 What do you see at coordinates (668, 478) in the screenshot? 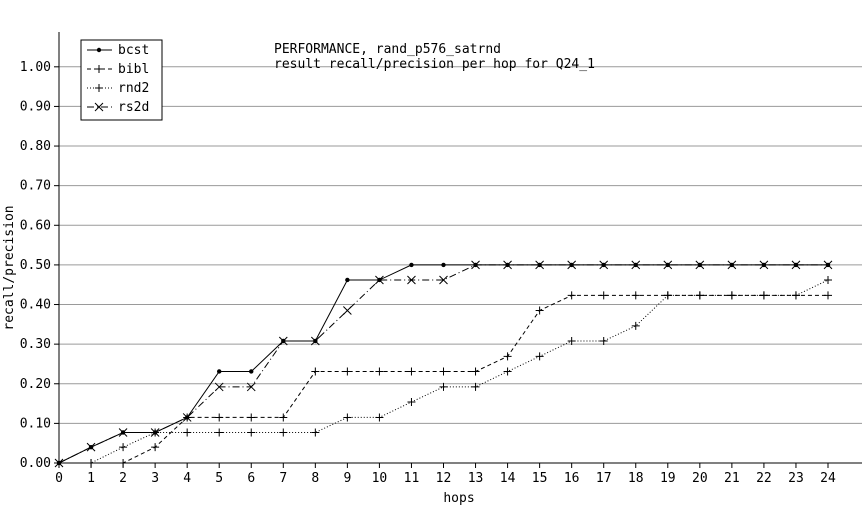
I see `x-tick-label: 19` at bounding box center [668, 478].